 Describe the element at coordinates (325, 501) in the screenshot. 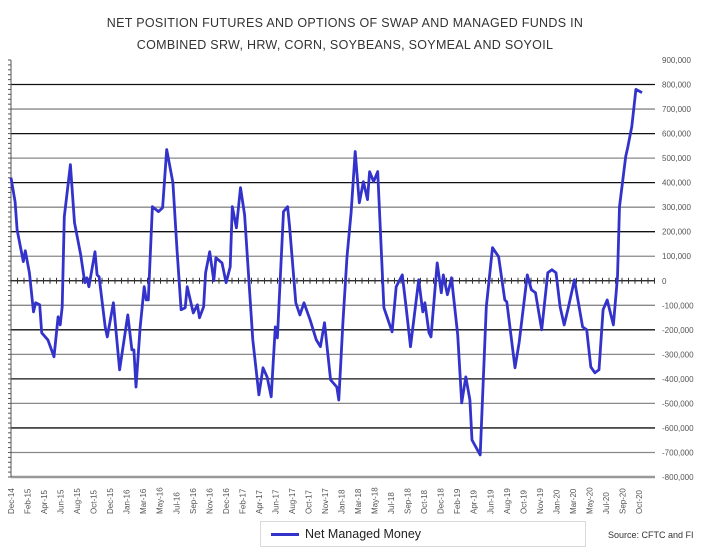

I see `x-tick-label: Nov-17` at that location.